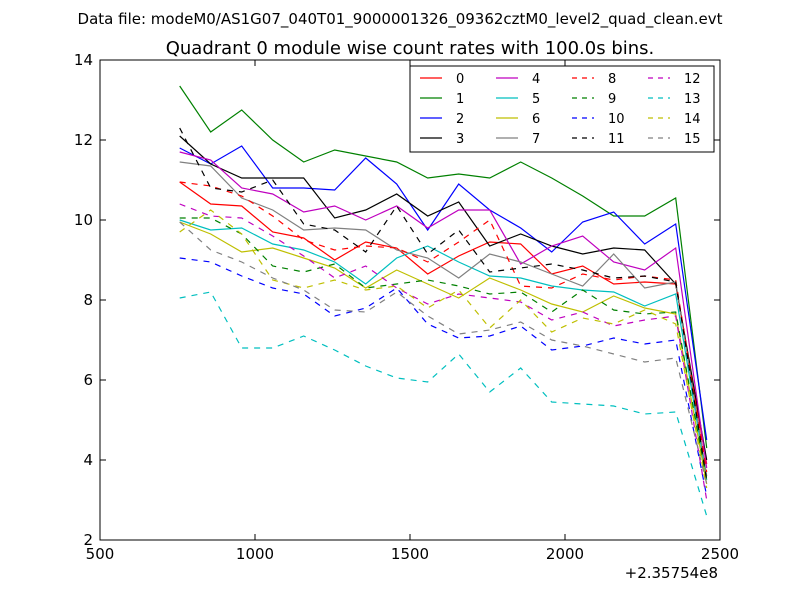 This screenshot has height=600, width=800. I want to click on x-tick-label: 1500, so click(410, 554).